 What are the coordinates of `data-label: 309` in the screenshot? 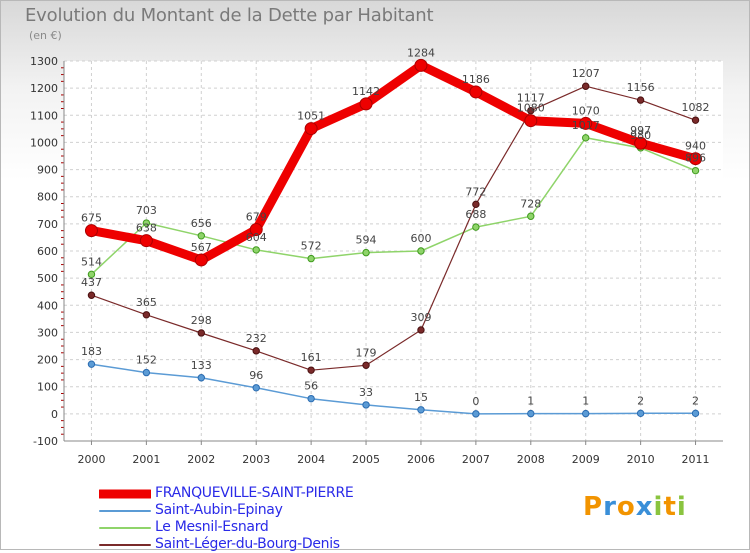 It's located at (420, 317).